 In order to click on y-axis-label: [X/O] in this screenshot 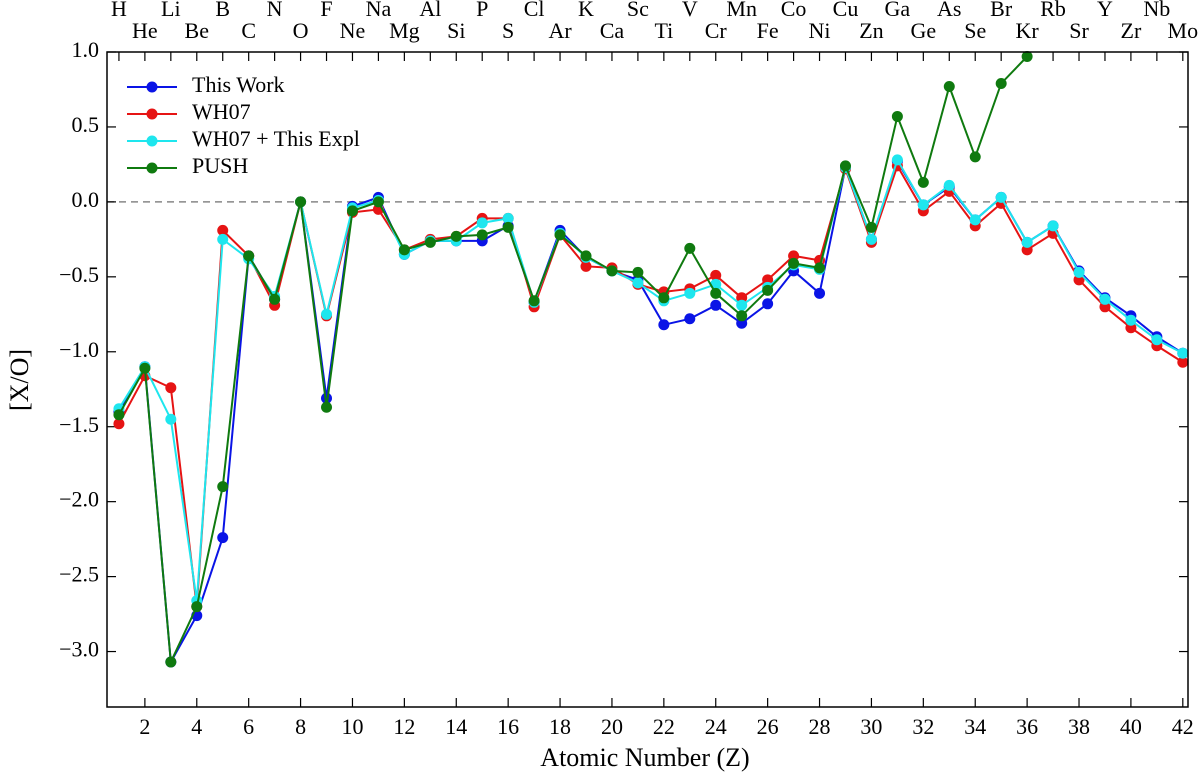, I will do `click(19, 380)`.